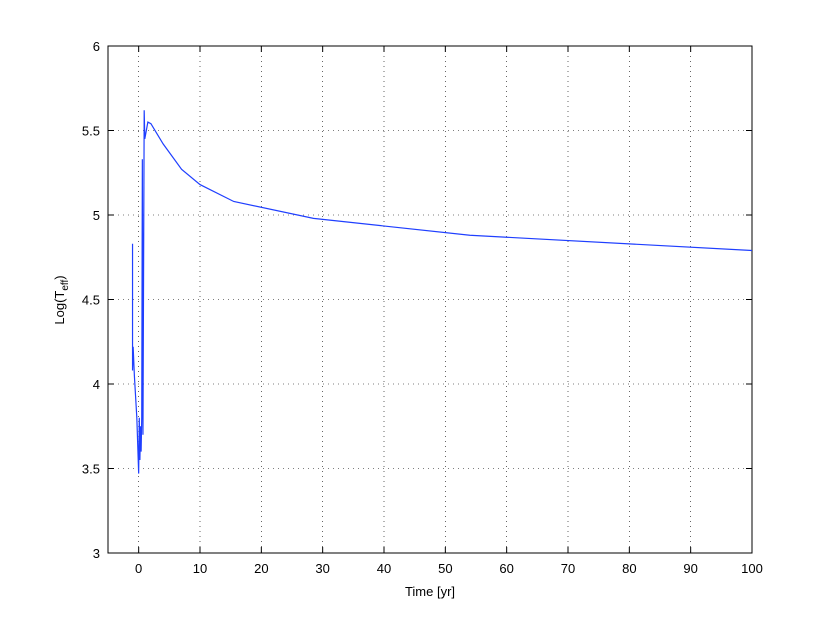  What do you see at coordinates (629, 568) in the screenshot?
I see `x-tick-label: 80` at bounding box center [629, 568].